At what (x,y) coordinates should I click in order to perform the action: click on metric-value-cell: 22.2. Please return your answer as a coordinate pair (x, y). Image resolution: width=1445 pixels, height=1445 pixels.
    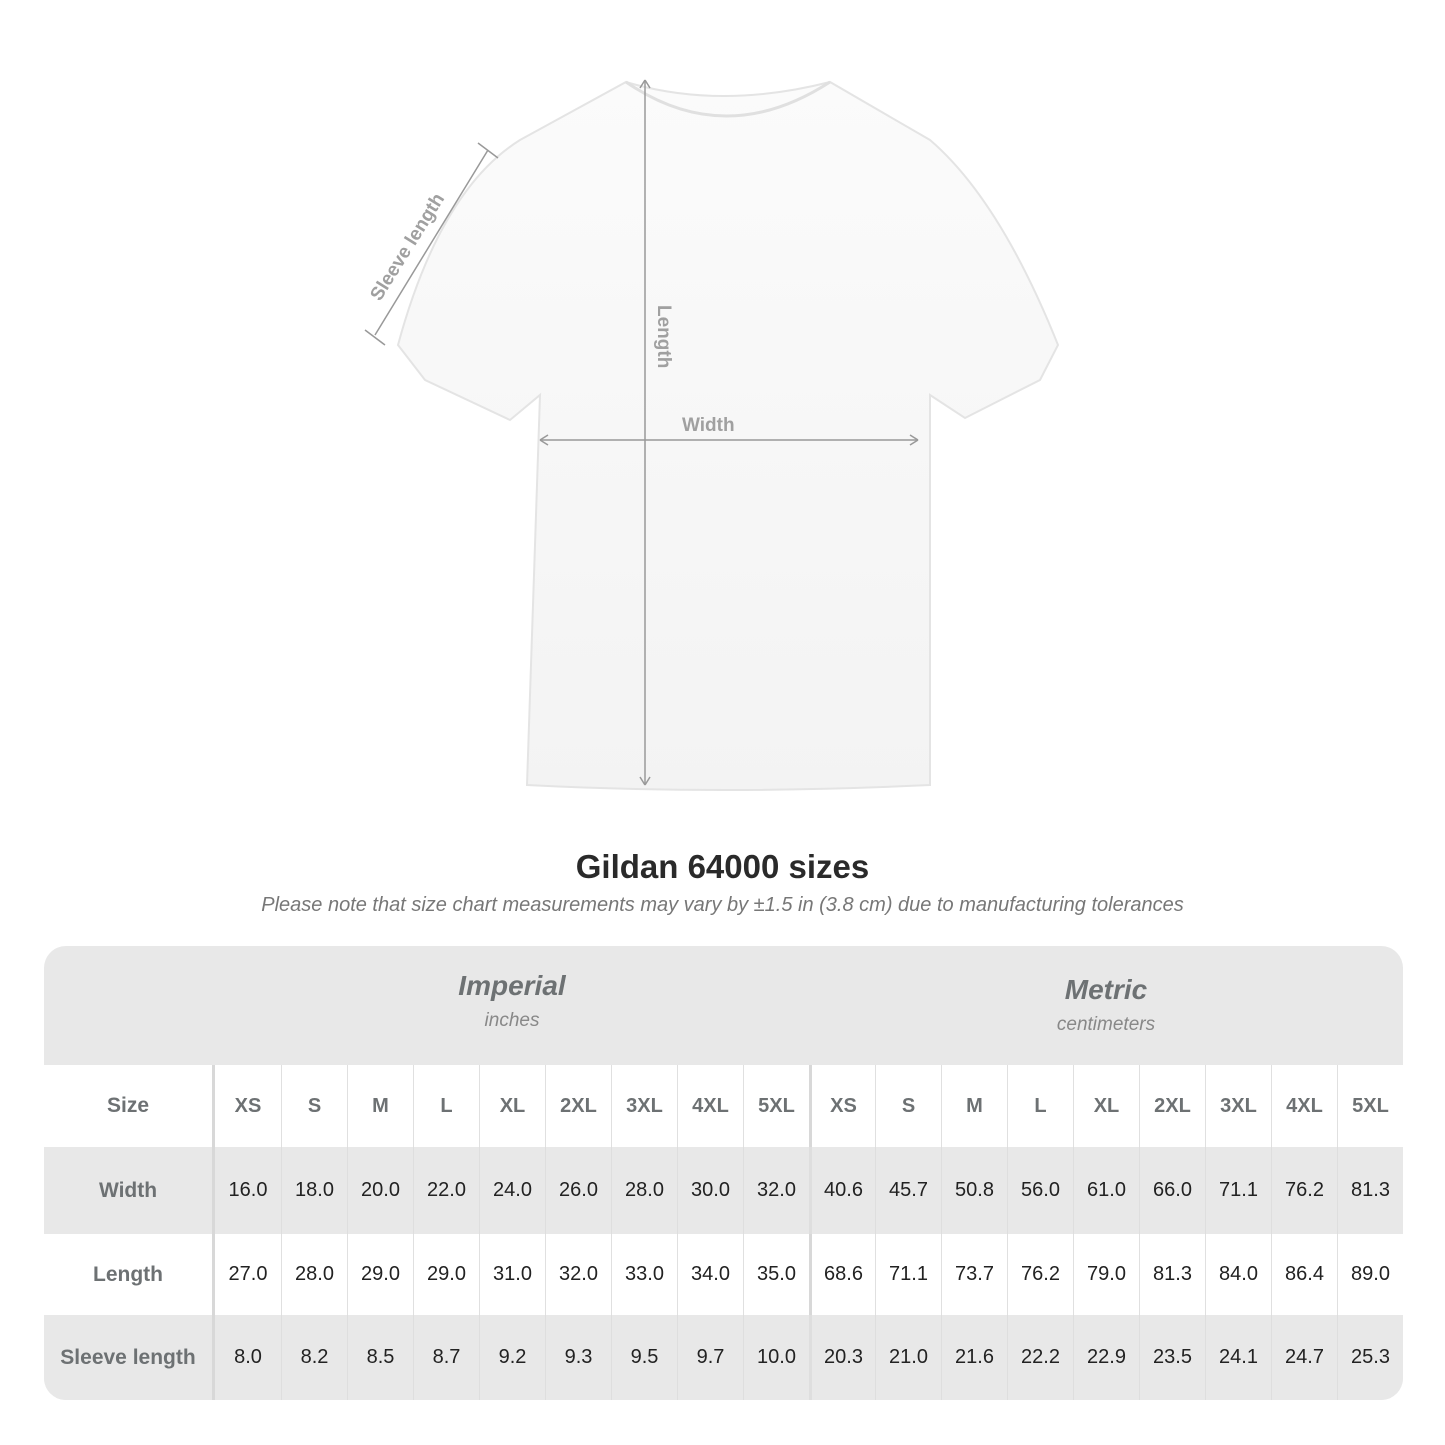
    Looking at the image, I should click on (1040, 1357).